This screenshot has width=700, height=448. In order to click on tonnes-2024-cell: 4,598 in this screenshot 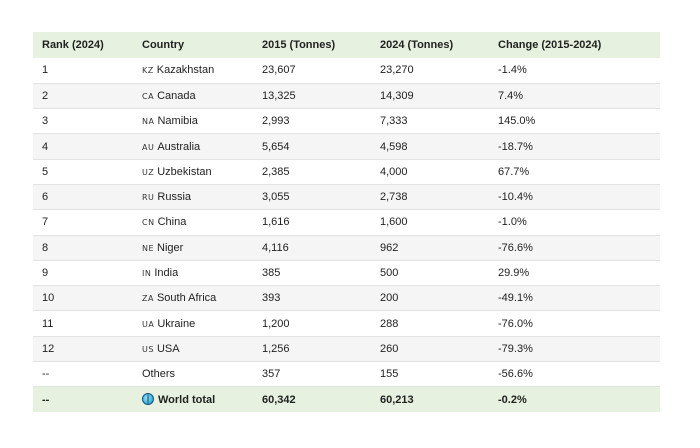, I will do `click(394, 146)`.